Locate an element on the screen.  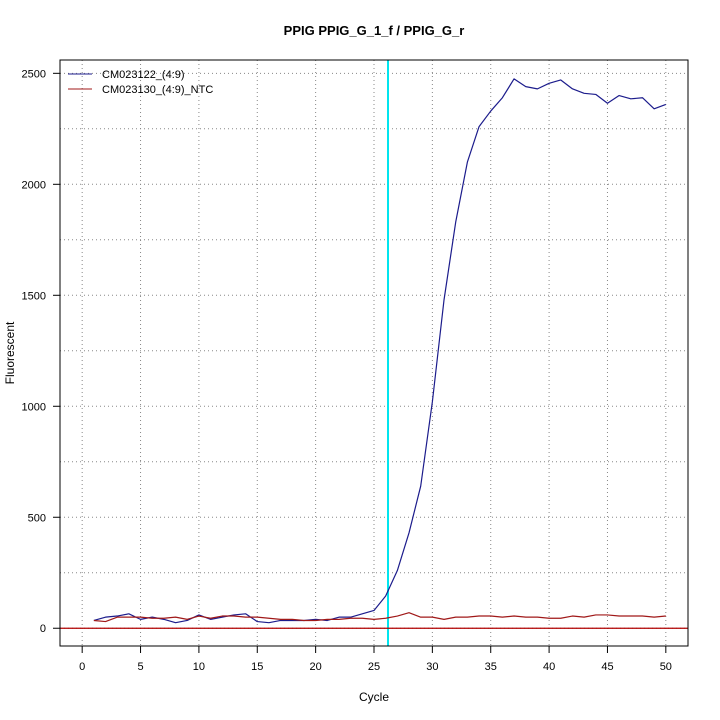
x-tick-label: 45 is located at coordinates (607, 667).